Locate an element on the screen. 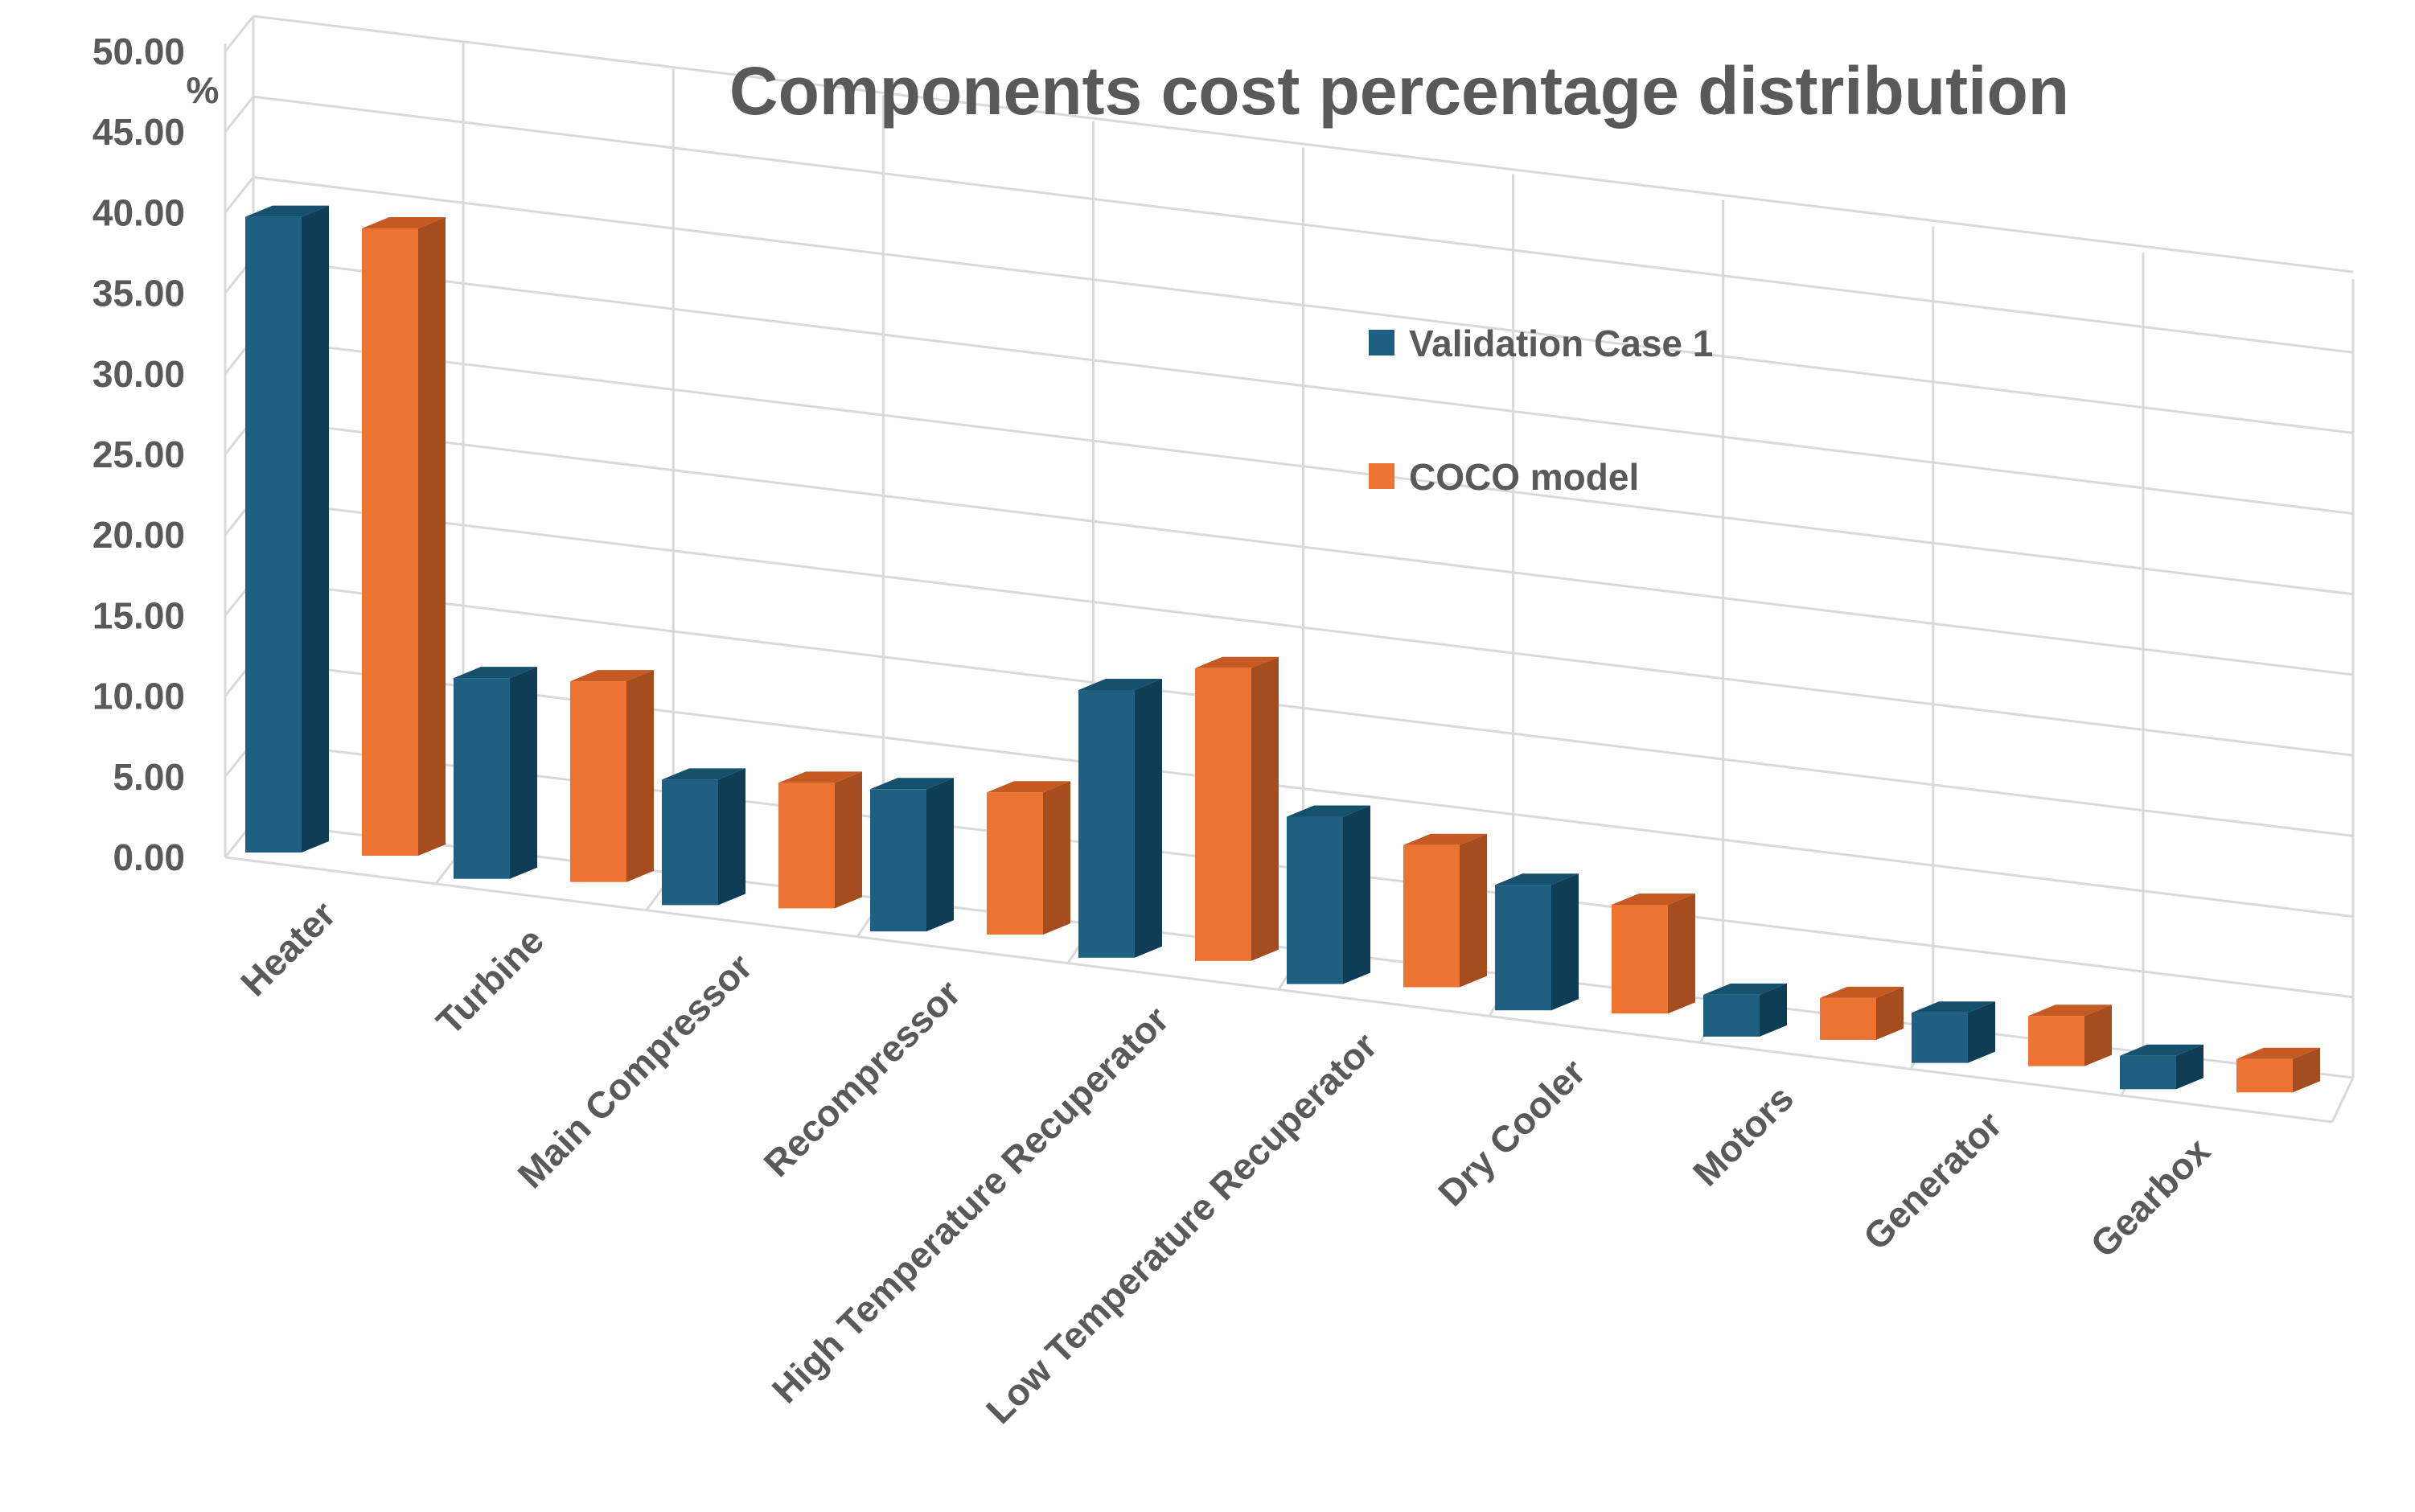 The width and height of the screenshot is (2415, 1512). bar-validation-case-1-dry-cooler is located at coordinates (1537, 942).